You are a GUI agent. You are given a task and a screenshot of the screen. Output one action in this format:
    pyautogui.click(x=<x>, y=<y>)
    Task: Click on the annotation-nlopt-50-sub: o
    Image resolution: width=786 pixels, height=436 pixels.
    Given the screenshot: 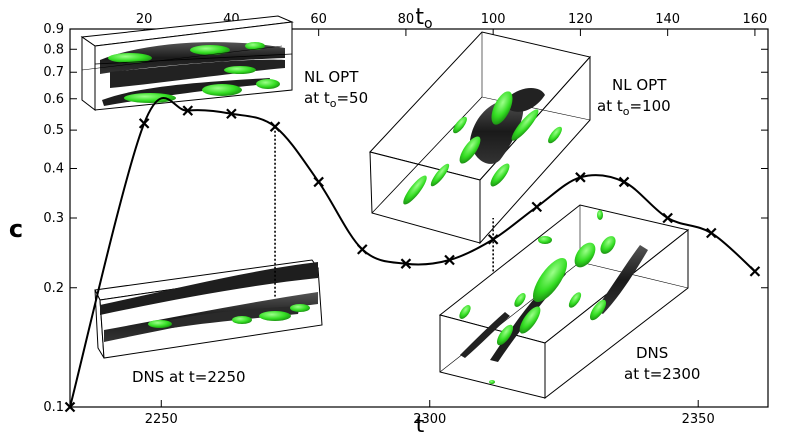 What is the action you would take?
    pyautogui.click(x=333, y=103)
    